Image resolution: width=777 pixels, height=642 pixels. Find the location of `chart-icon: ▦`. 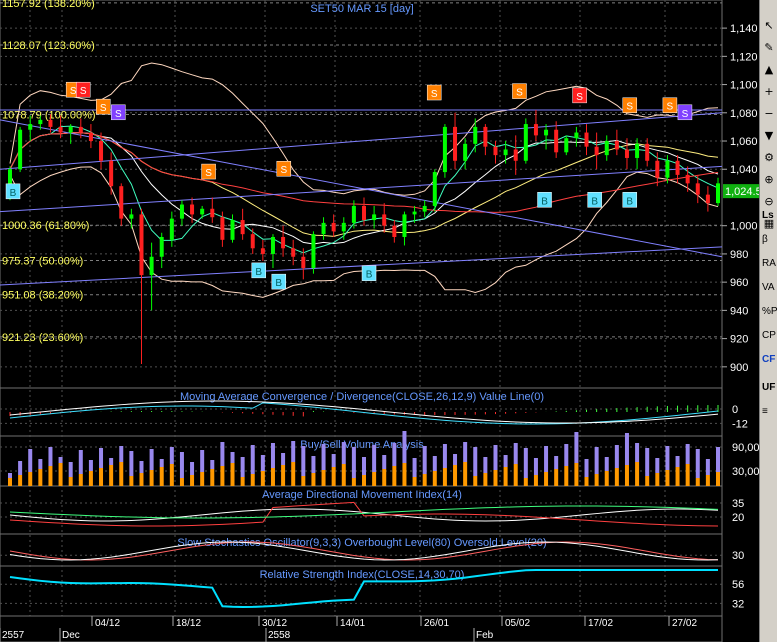

chart-icon: ▦ is located at coordinates (769, 223).